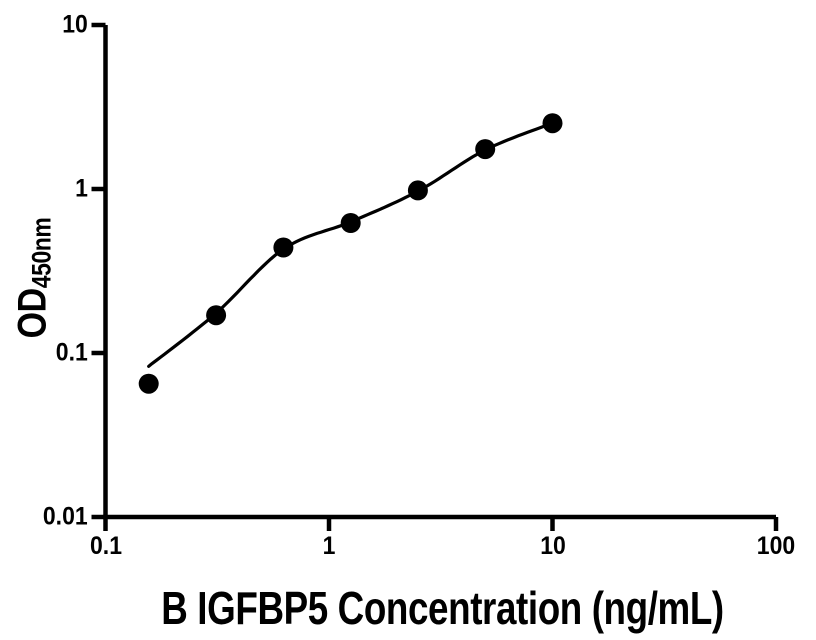 This screenshot has width=816, height=640. I want to click on x-axis-title: B IGFBP5 Concentration (ng/mL), so click(408, 608).